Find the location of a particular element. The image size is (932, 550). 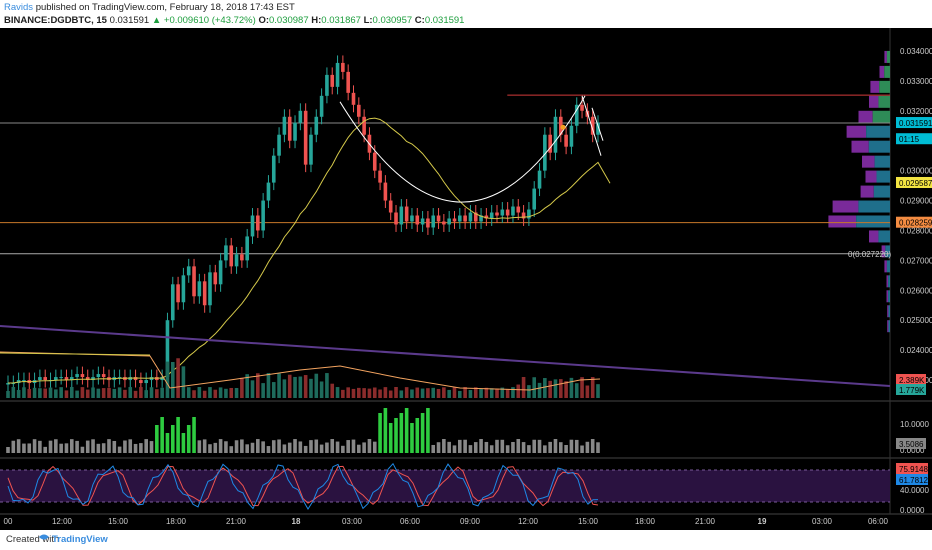

time-tick-label: 12:00 is located at coordinates (528, 521).